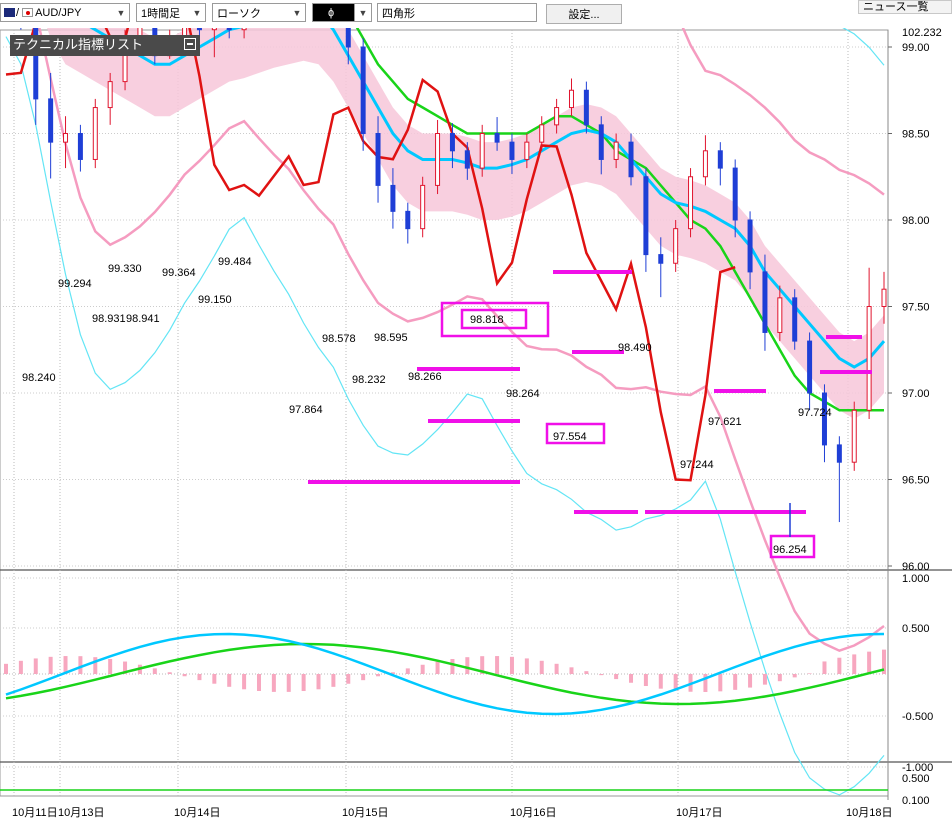 The height and width of the screenshot is (821, 952). I want to click on technical-indicator-list-panel: テクニカル指標リスト, so click(105, 45).